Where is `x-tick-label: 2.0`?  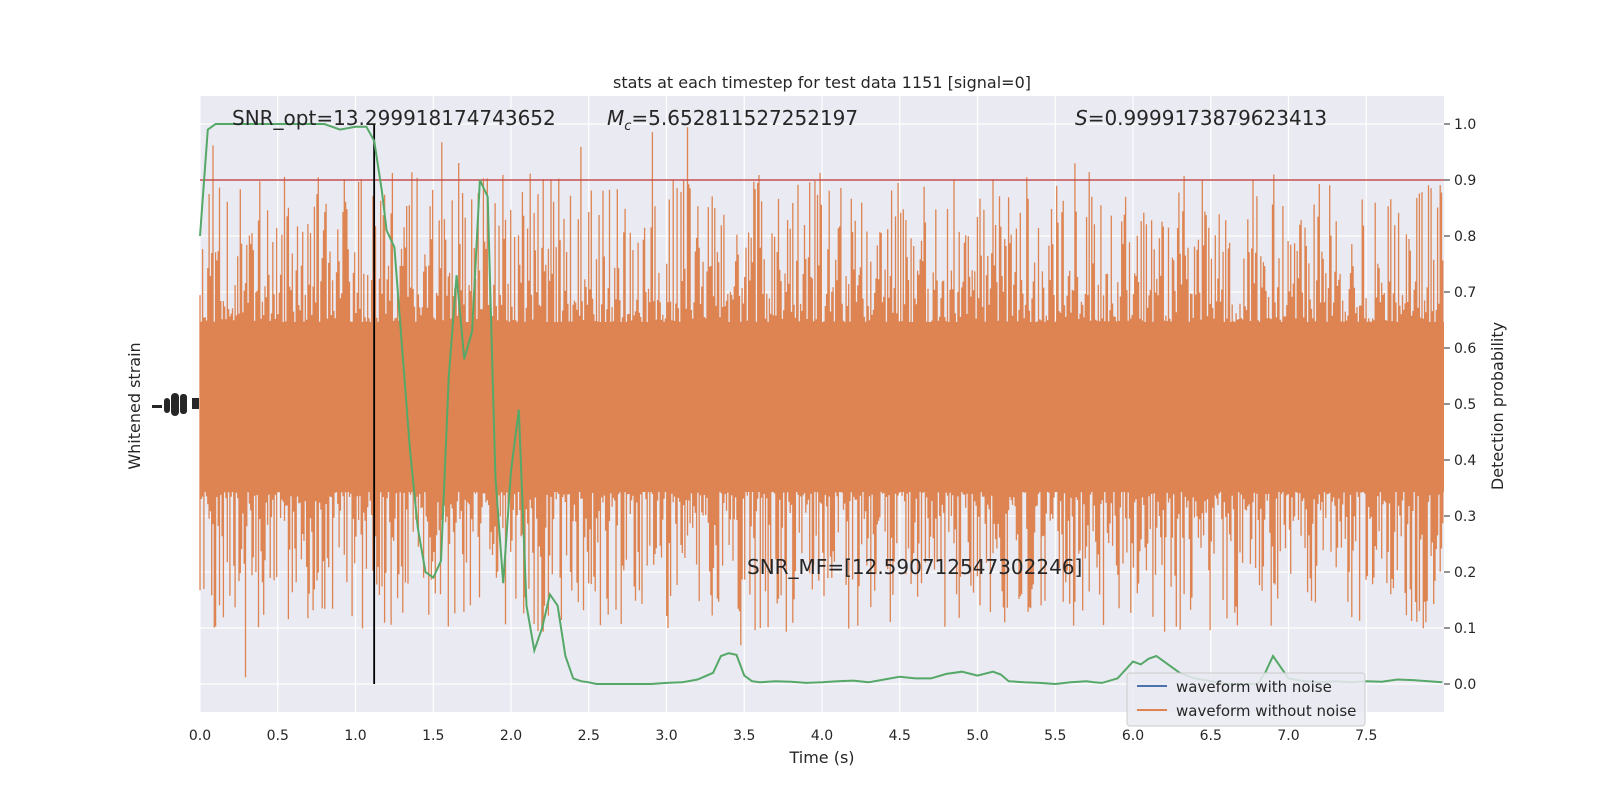 x-tick-label: 2.0 is located at coordinates (511, 736).